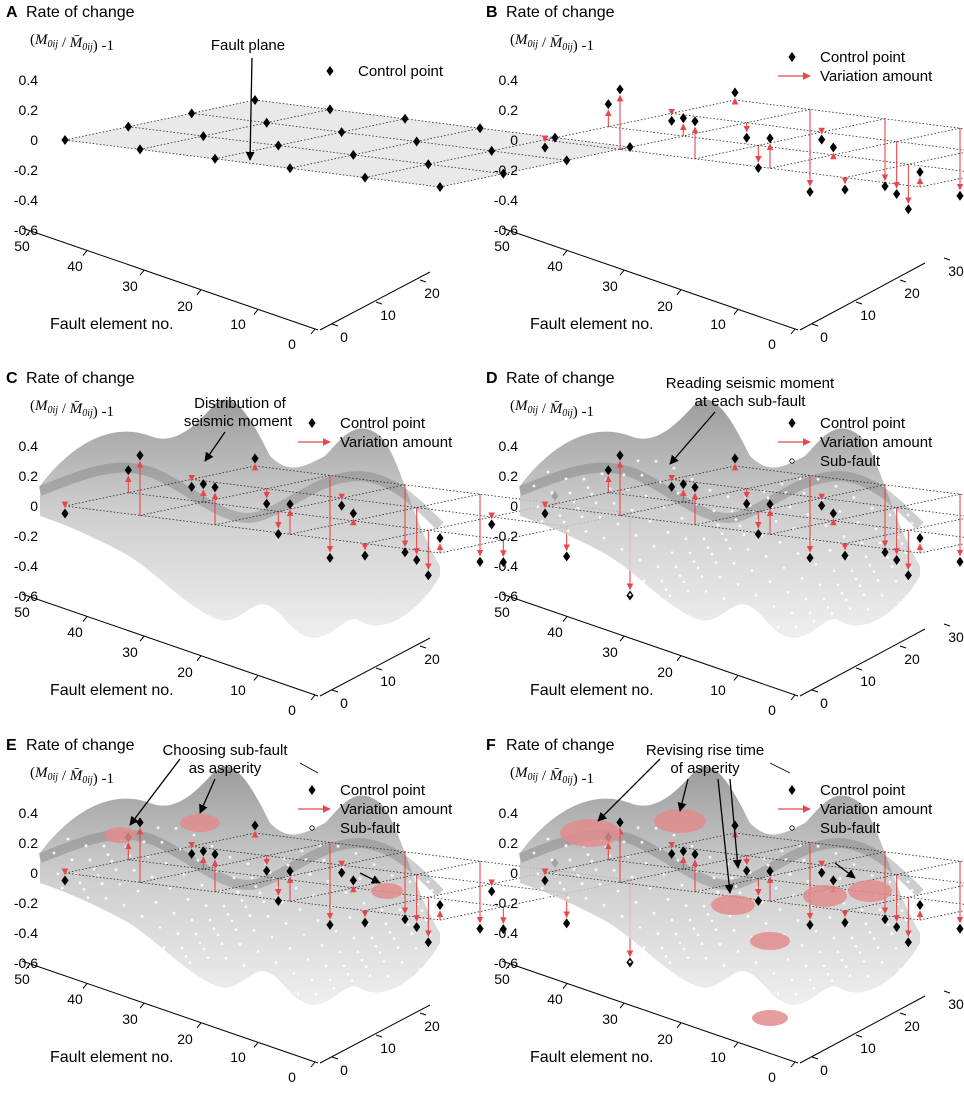 The height and width of the screenshot is (1101, 964). What do you see at coordinates (344, 337) in the screenshot?
I see `z-tick-label: 0` at bounding box center [344, 337].